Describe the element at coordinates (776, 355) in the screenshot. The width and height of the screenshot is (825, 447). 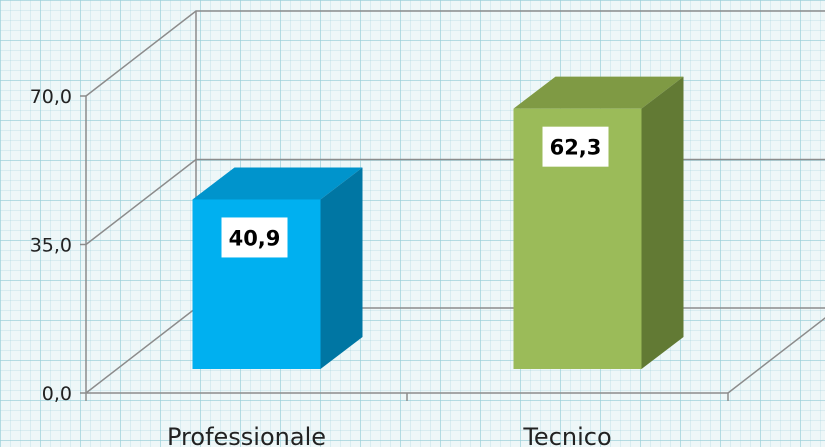
I see `floor-right-edge` at that location.